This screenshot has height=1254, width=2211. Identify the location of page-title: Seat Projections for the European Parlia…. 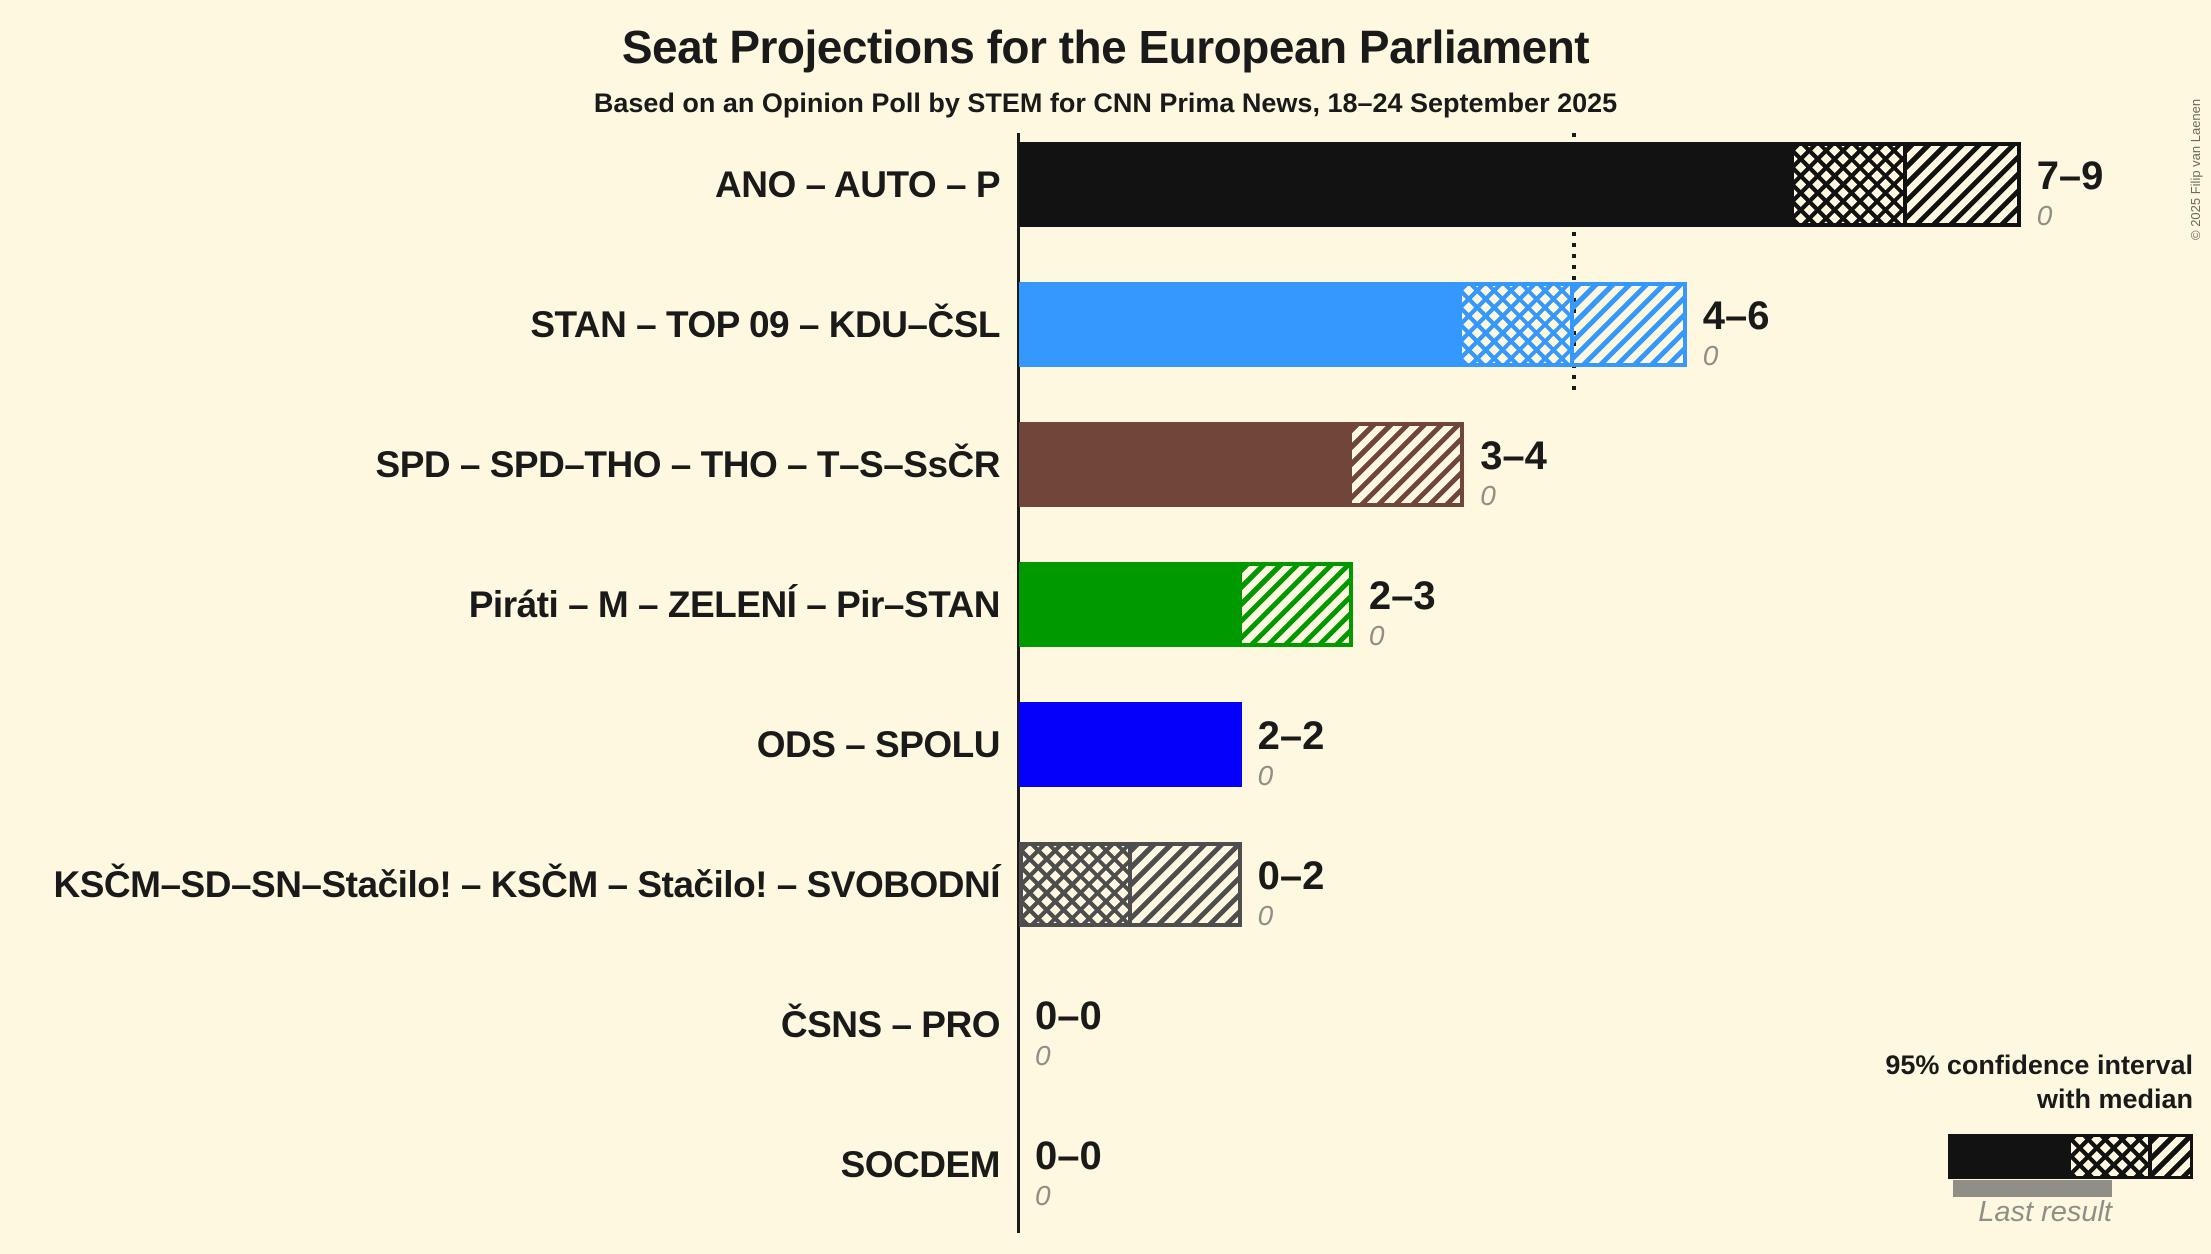
(1105, 47).